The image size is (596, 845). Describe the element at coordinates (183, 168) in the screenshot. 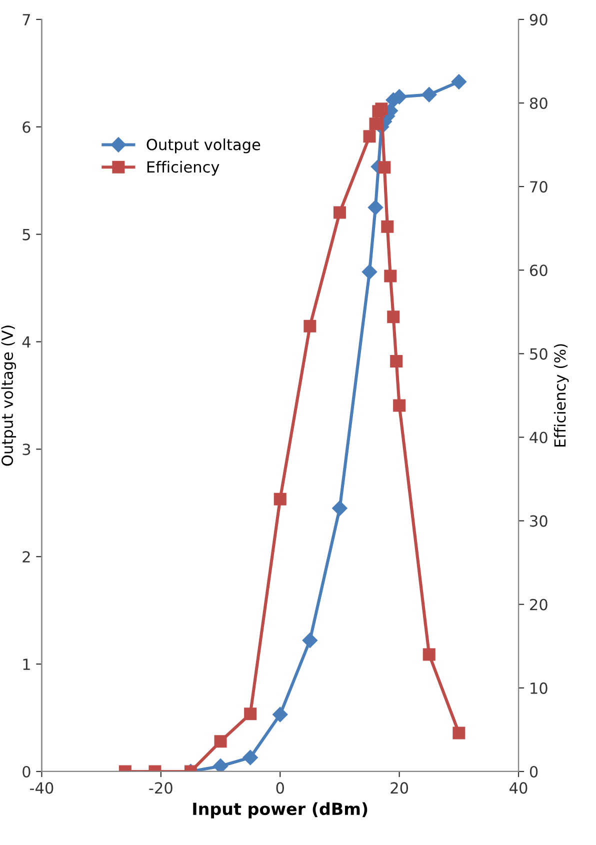

I see `legend-label: Efficiency` at that location.